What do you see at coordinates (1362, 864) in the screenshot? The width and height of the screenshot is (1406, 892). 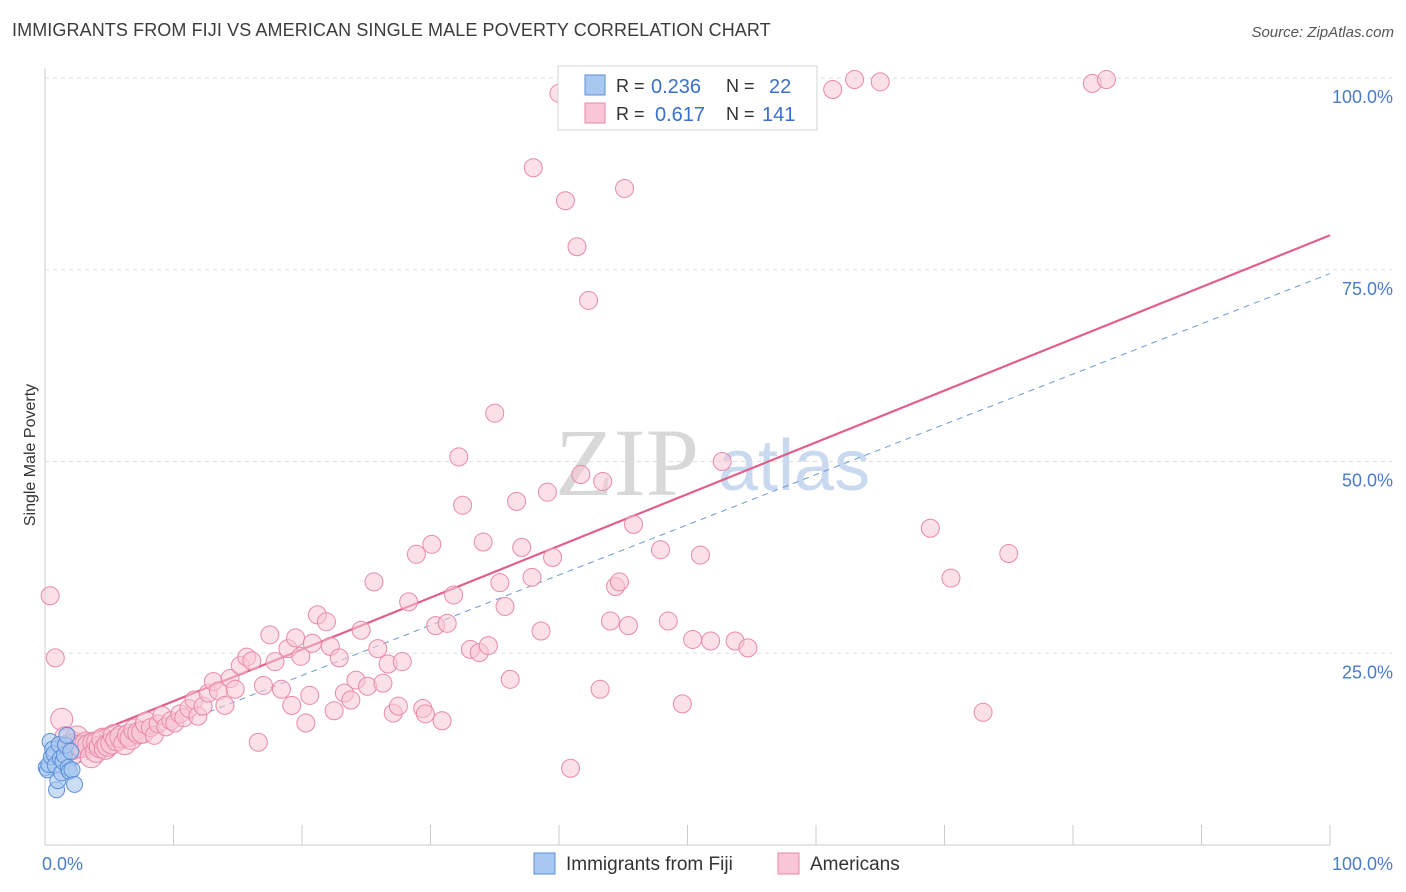 I see `x-tick-label-1: 100.0%` at bounding box center [1362, 864].